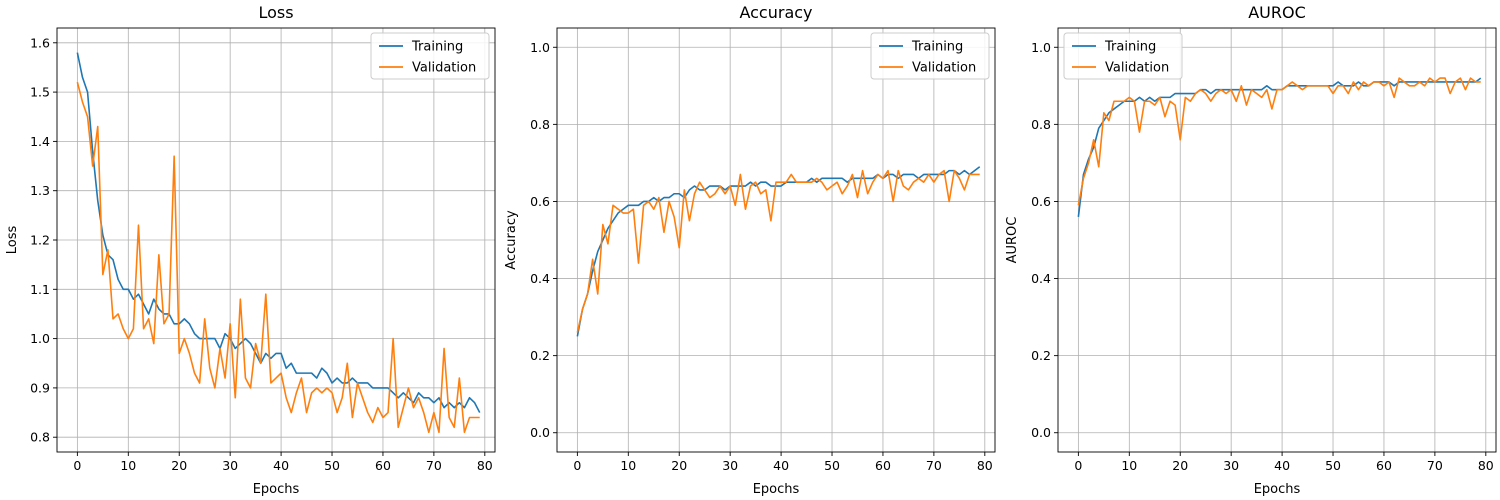 Image resolution: width=1500 pixels, height=500 pixels. I want to click on chart-title: Loss, so click(275, 12).